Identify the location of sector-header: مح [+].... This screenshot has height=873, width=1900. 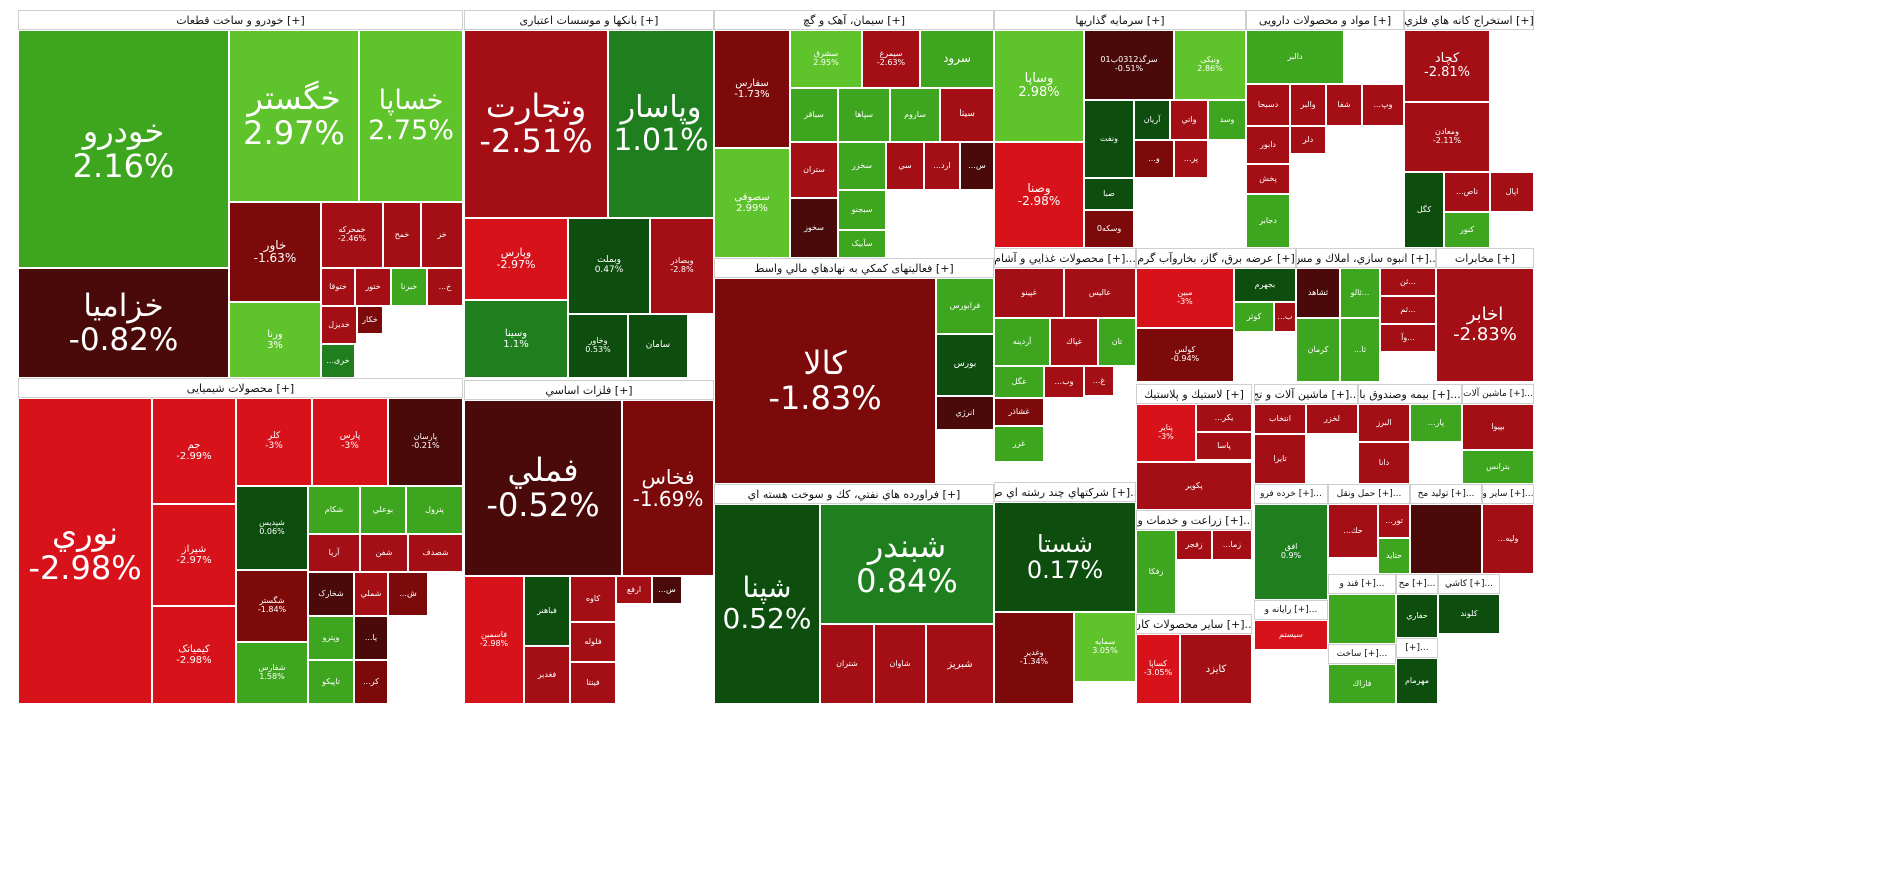
(1417, 584).